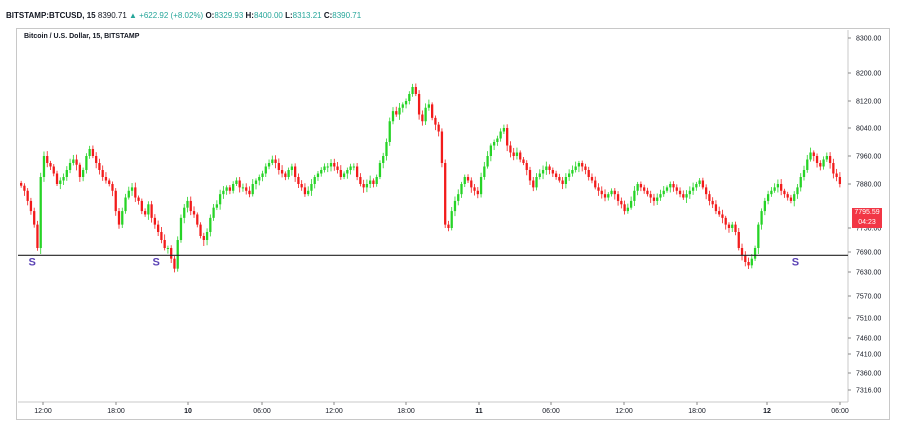 The width and height of the screenshot is (900, 434). Describe the element at coordinates (840, 411) in the screenshot. I see `time-tick-label: 06:00` at that location.